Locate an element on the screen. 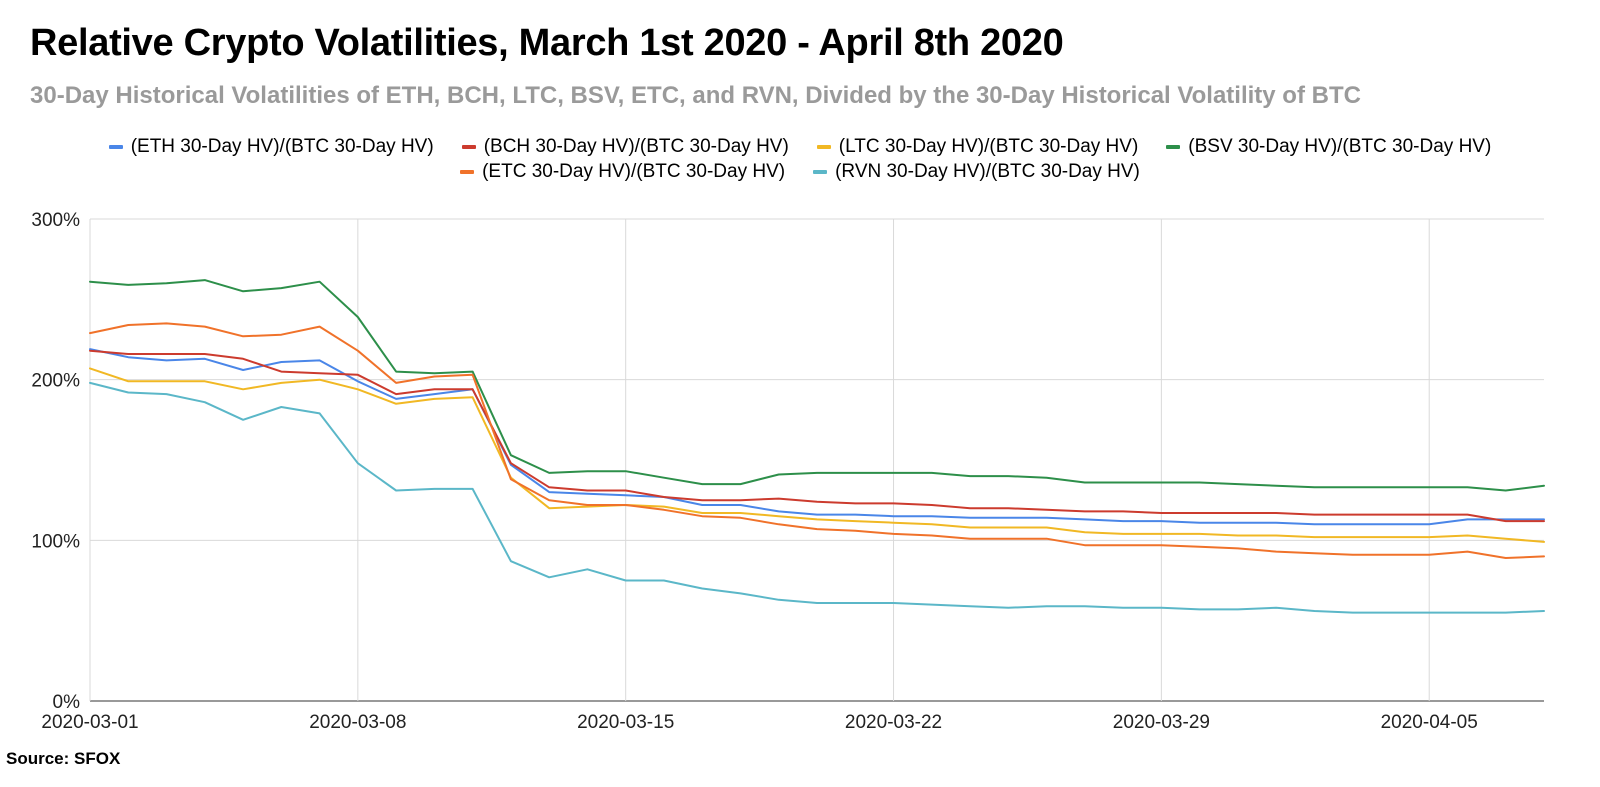  legend-item-bsv: (BSV 30-Day HV)/(BTC 30-Day HV) is located at coordinates (1328, 147).